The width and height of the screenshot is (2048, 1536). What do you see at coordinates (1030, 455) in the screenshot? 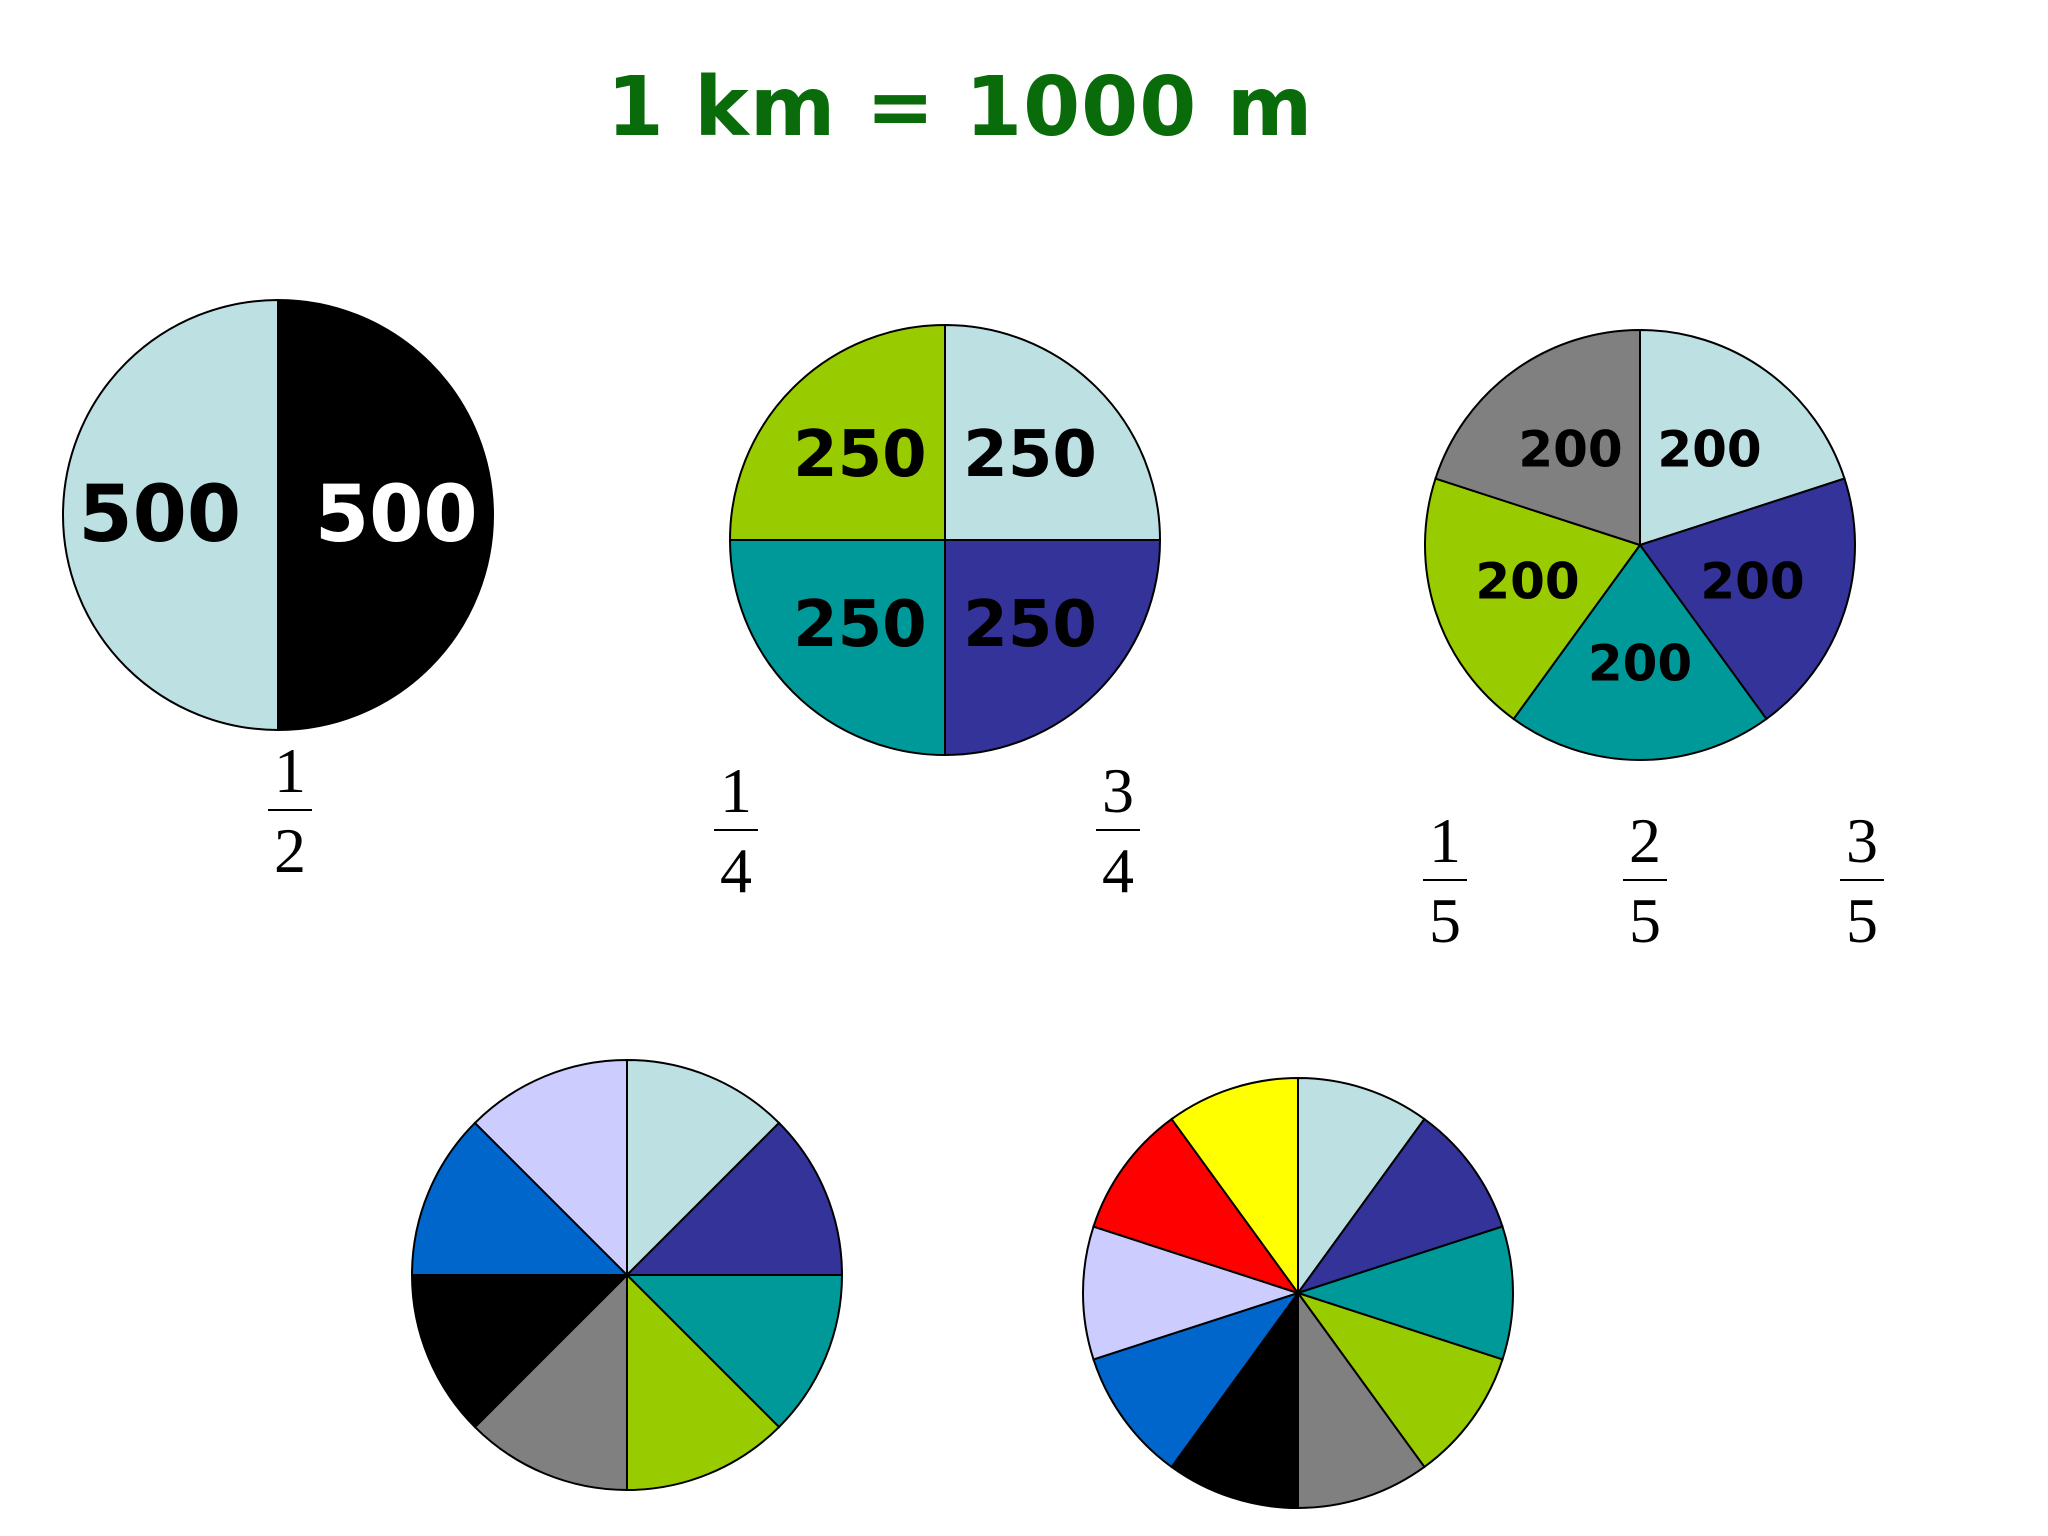
I see `pie-2-slice-label-1: 250` at bounding box center [1030, 455].